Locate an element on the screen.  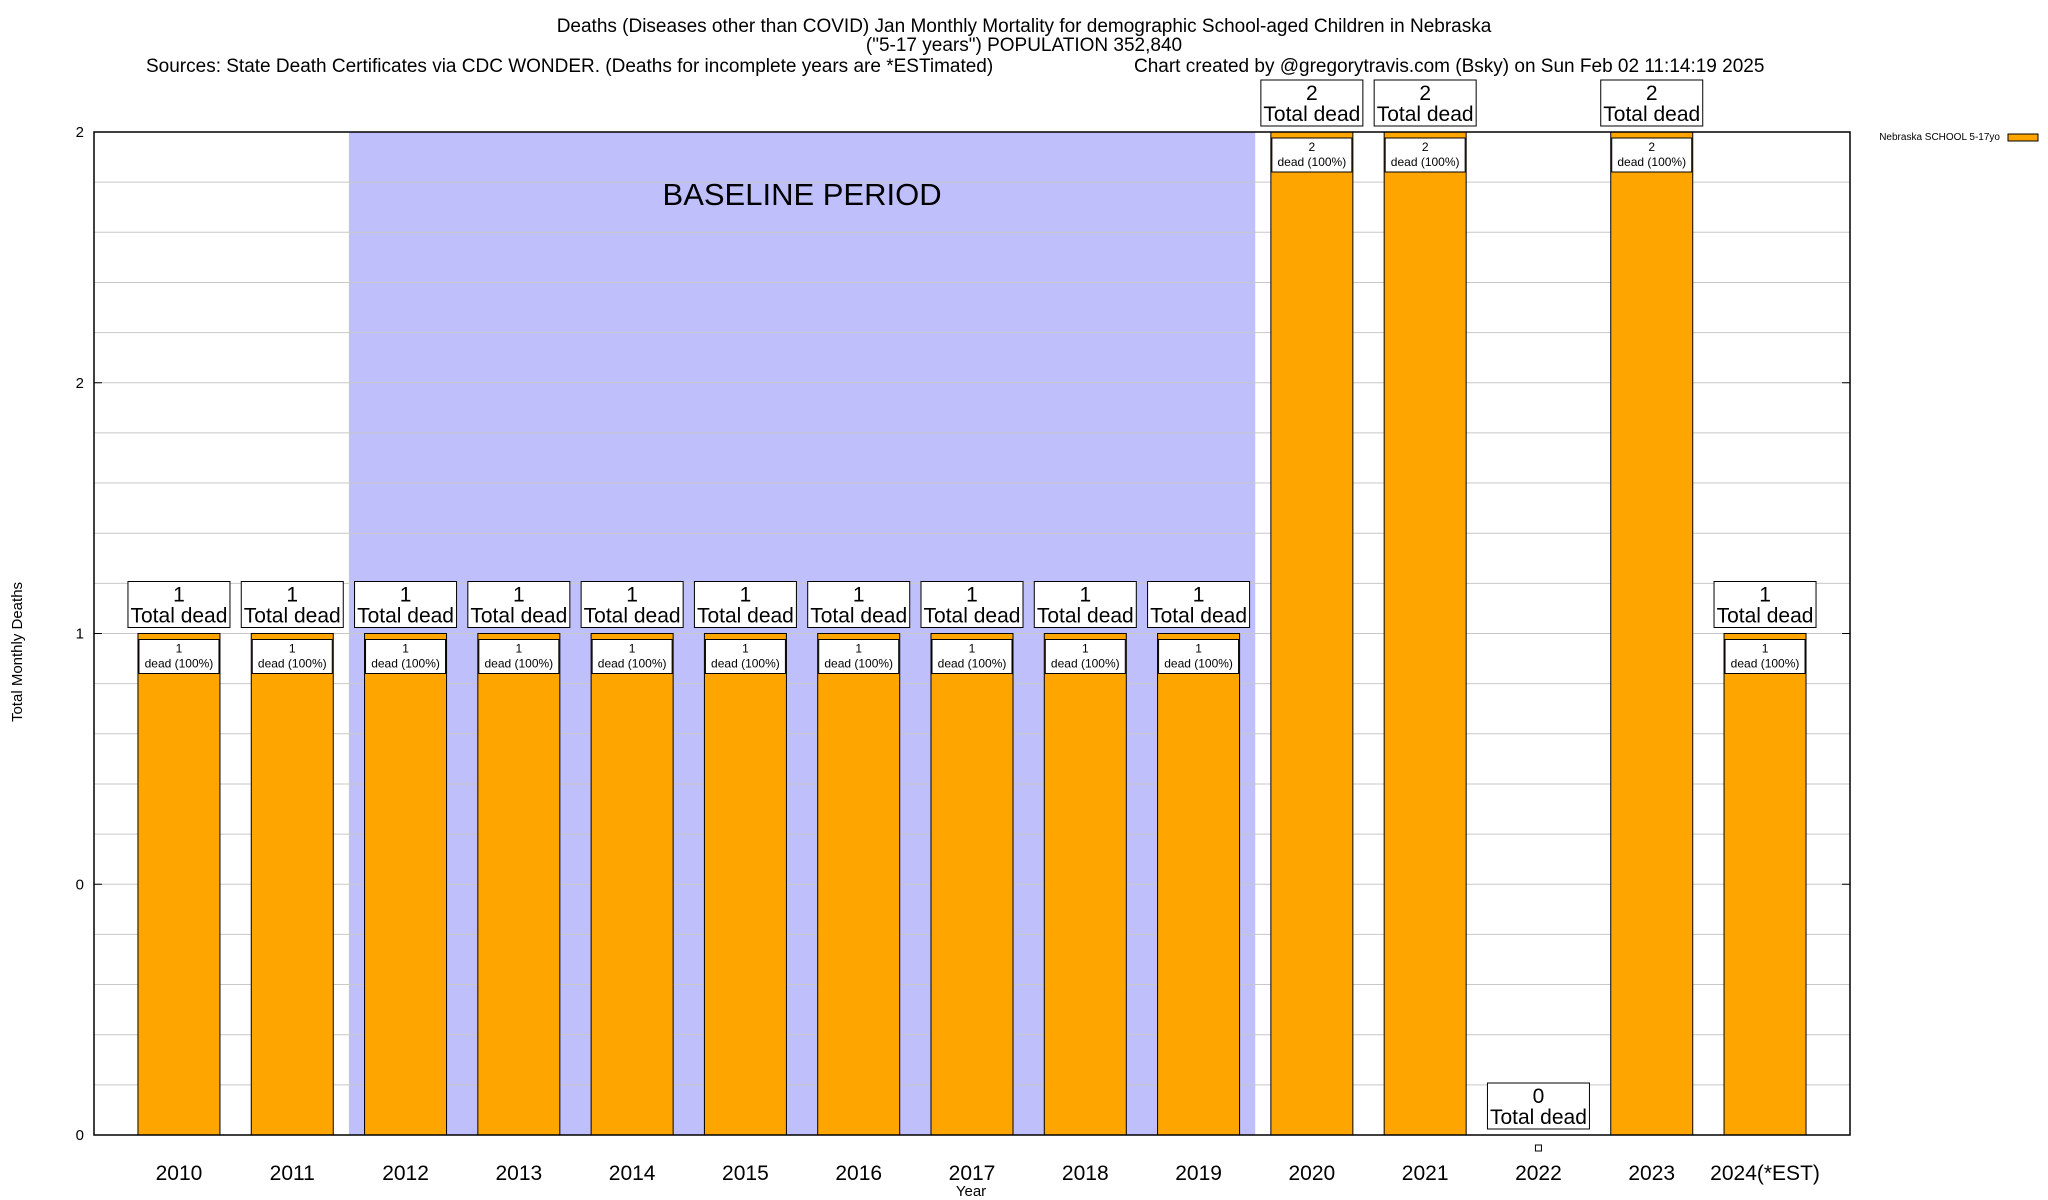
x-tick-label: 2010 is located at coordinates (179, 1173).